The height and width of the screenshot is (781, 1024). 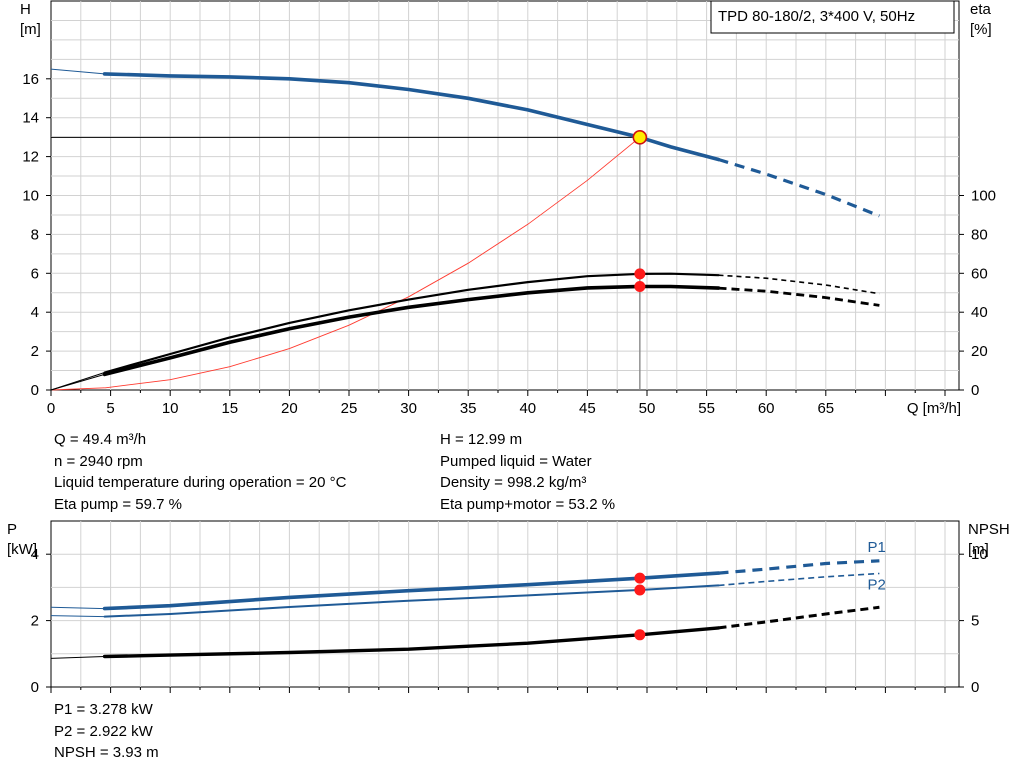 What do you see at coordinates (640, 137) in the screenshot?
I see `duty-point-marker` at bounding box center [640, 137].